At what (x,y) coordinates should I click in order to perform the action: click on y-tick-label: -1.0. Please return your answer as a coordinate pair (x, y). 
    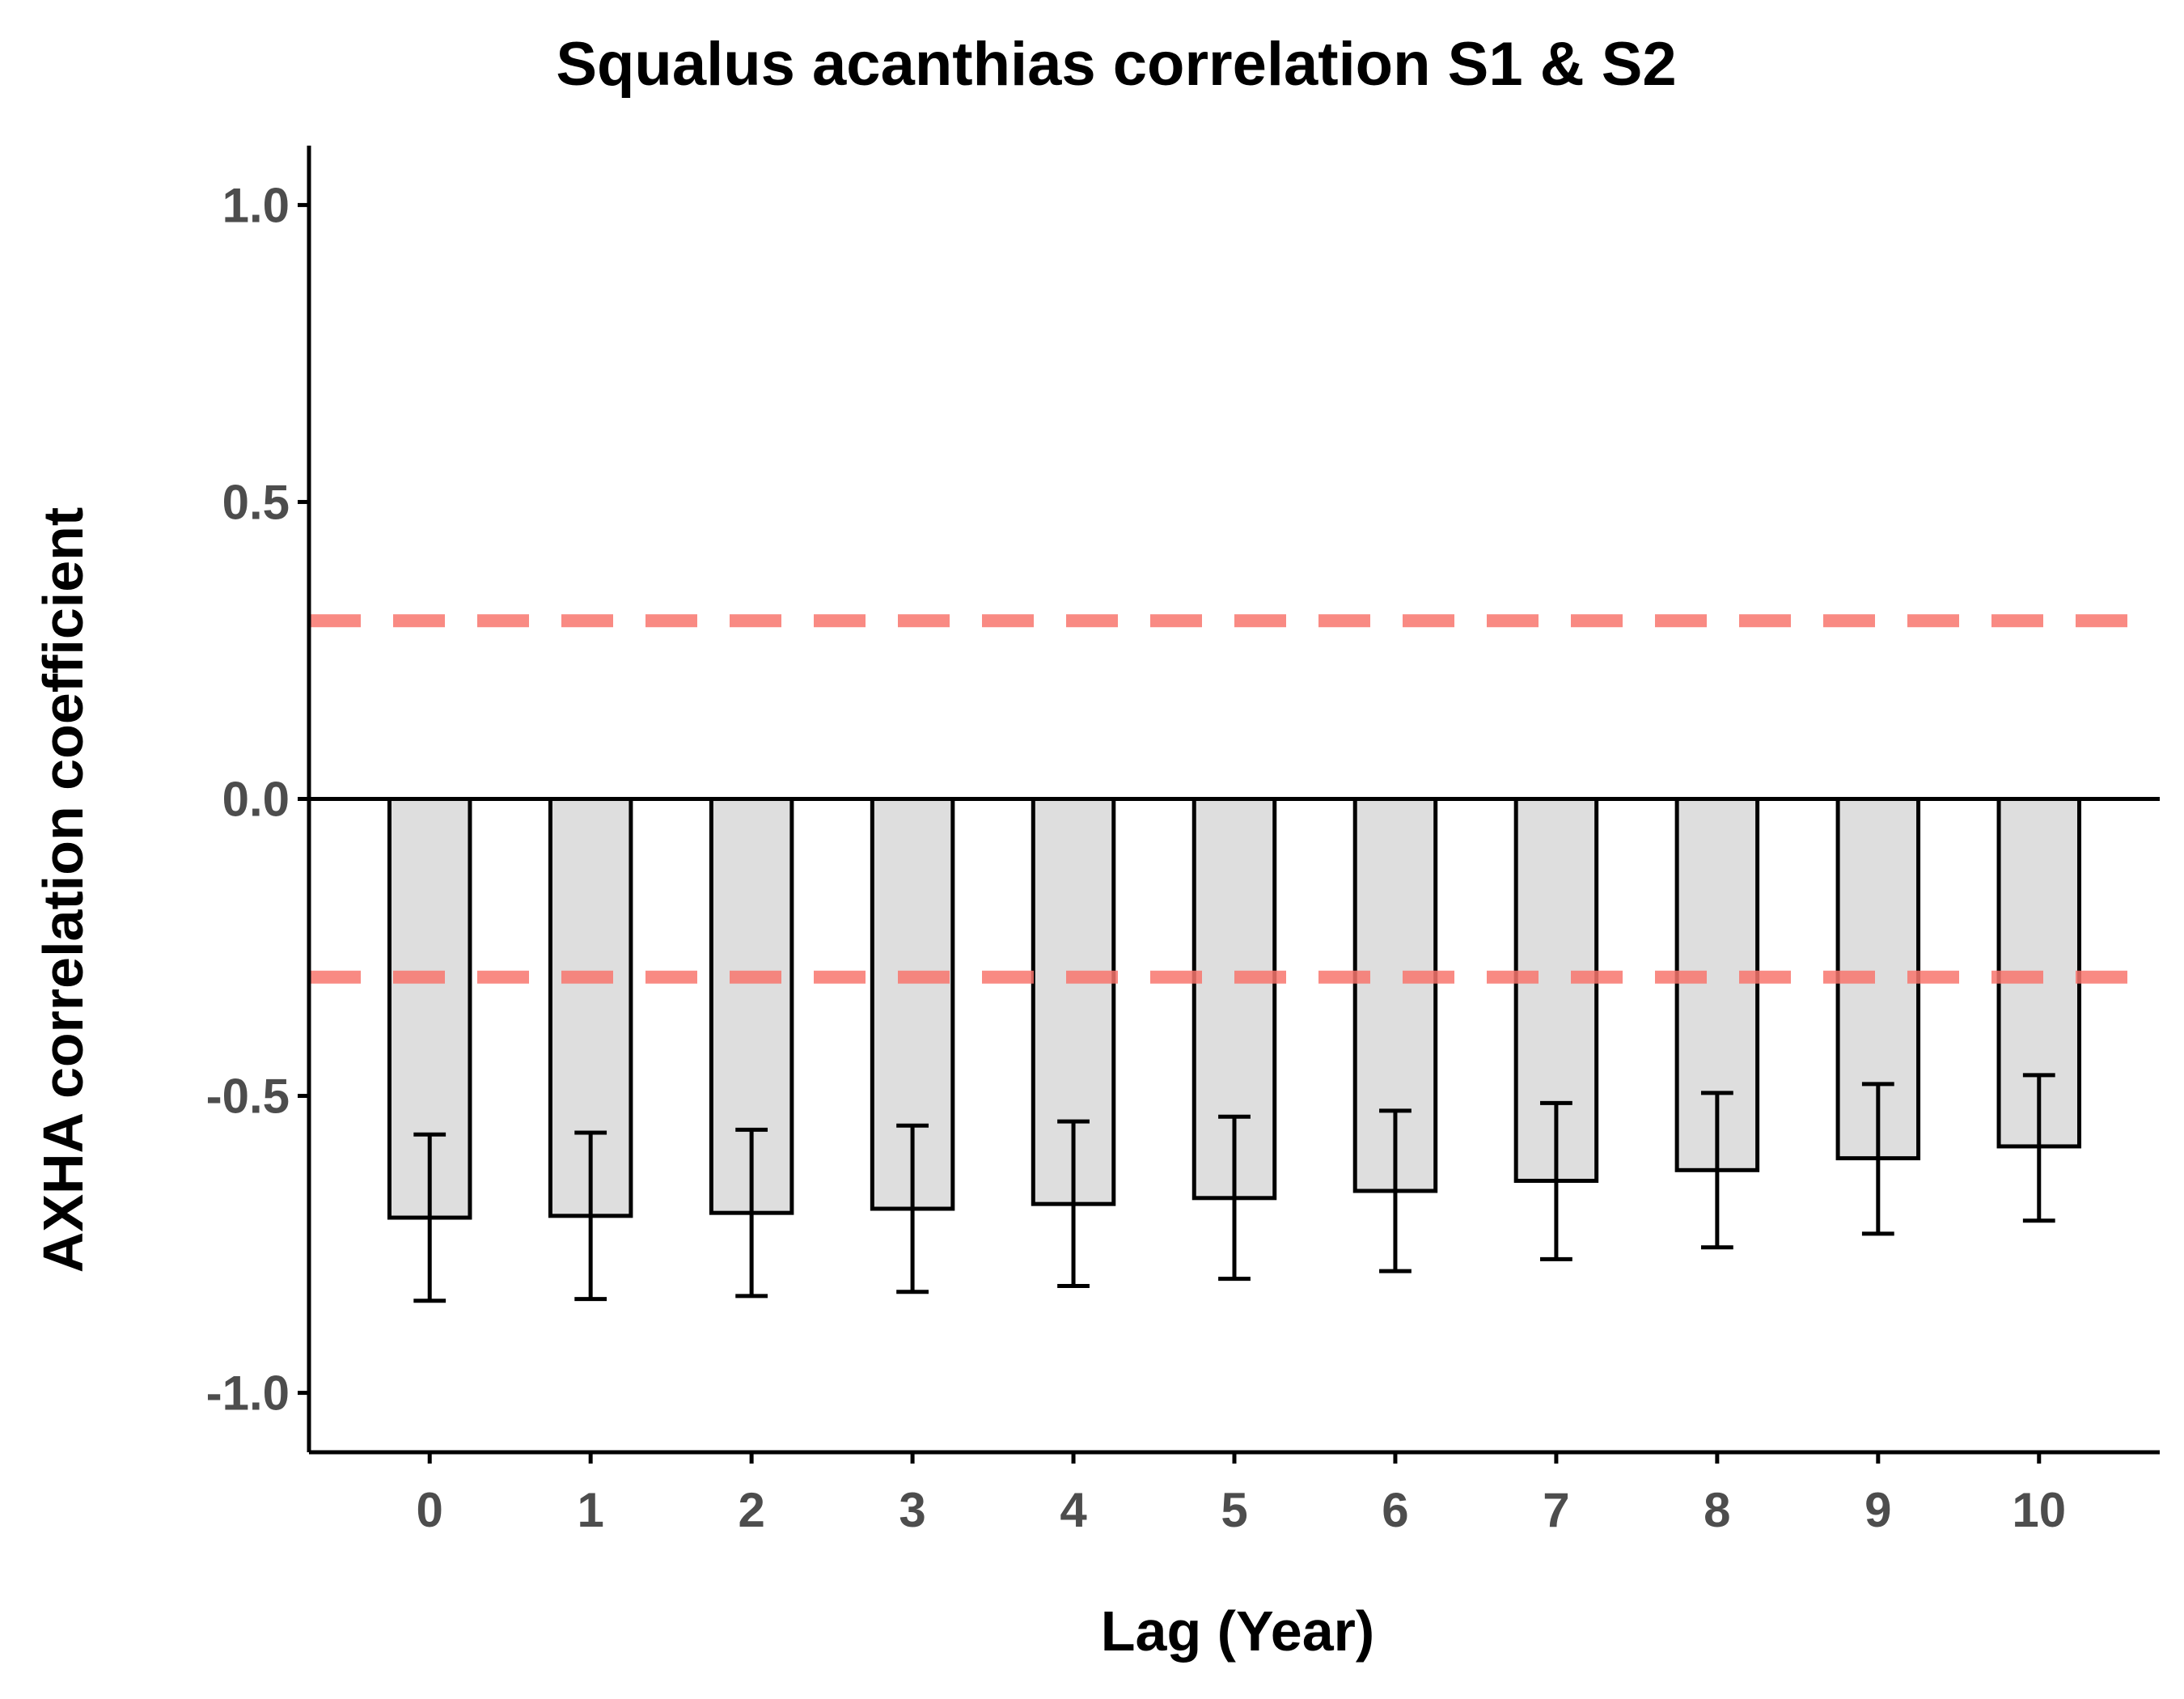
    Looking at the image, I should click on (248, 1393).